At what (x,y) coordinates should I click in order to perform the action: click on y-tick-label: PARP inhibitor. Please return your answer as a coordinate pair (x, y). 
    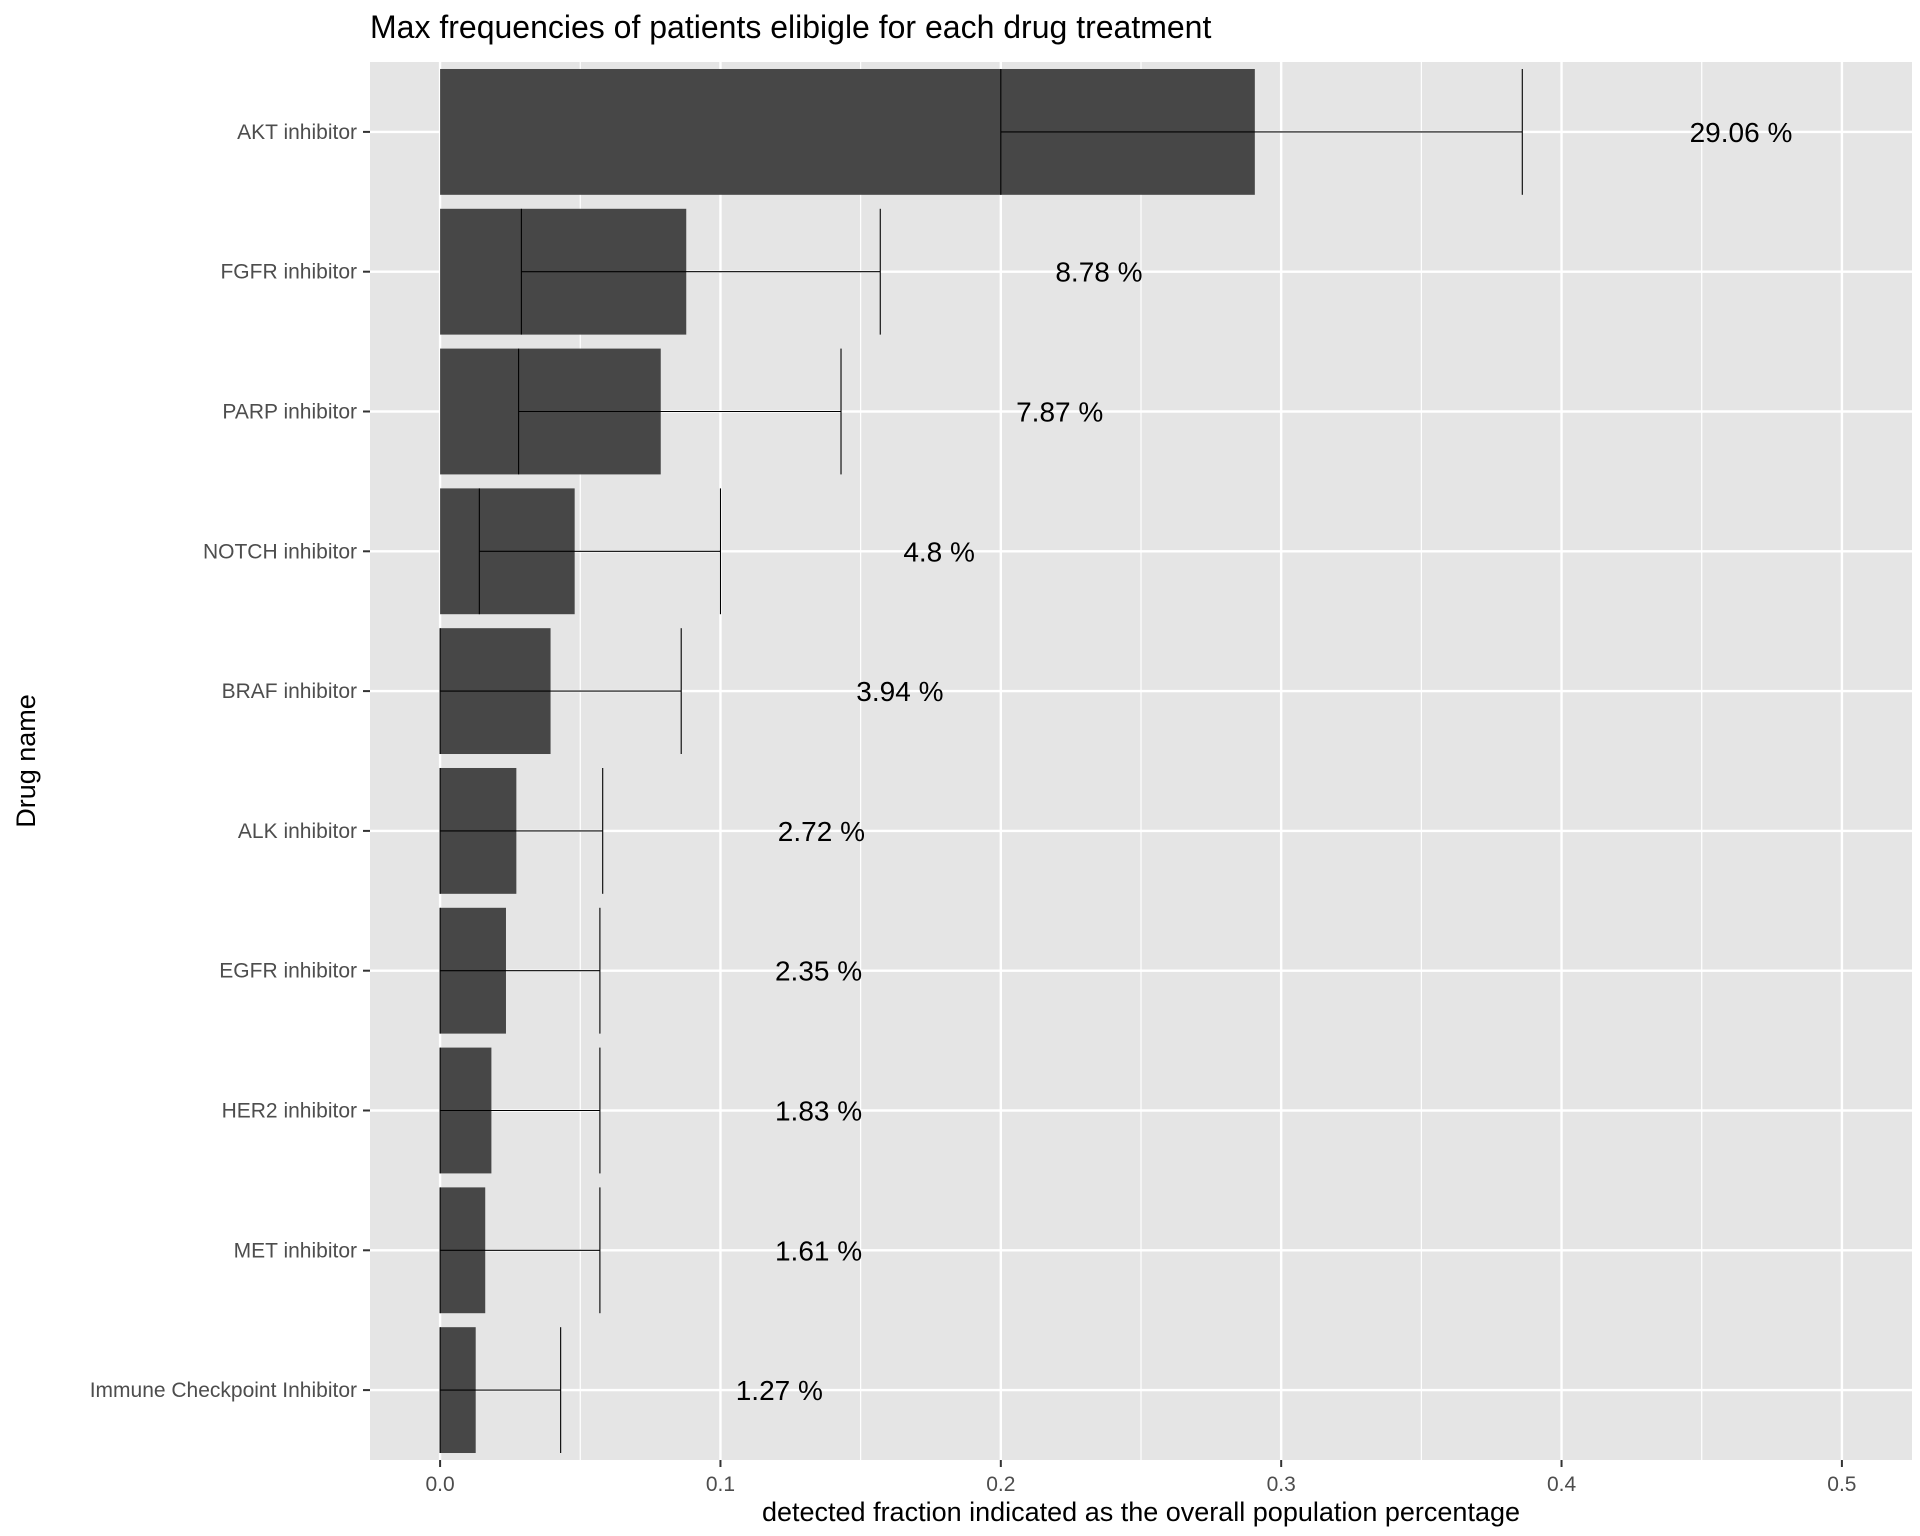
    Looking at the image, I should click on (289, 412).